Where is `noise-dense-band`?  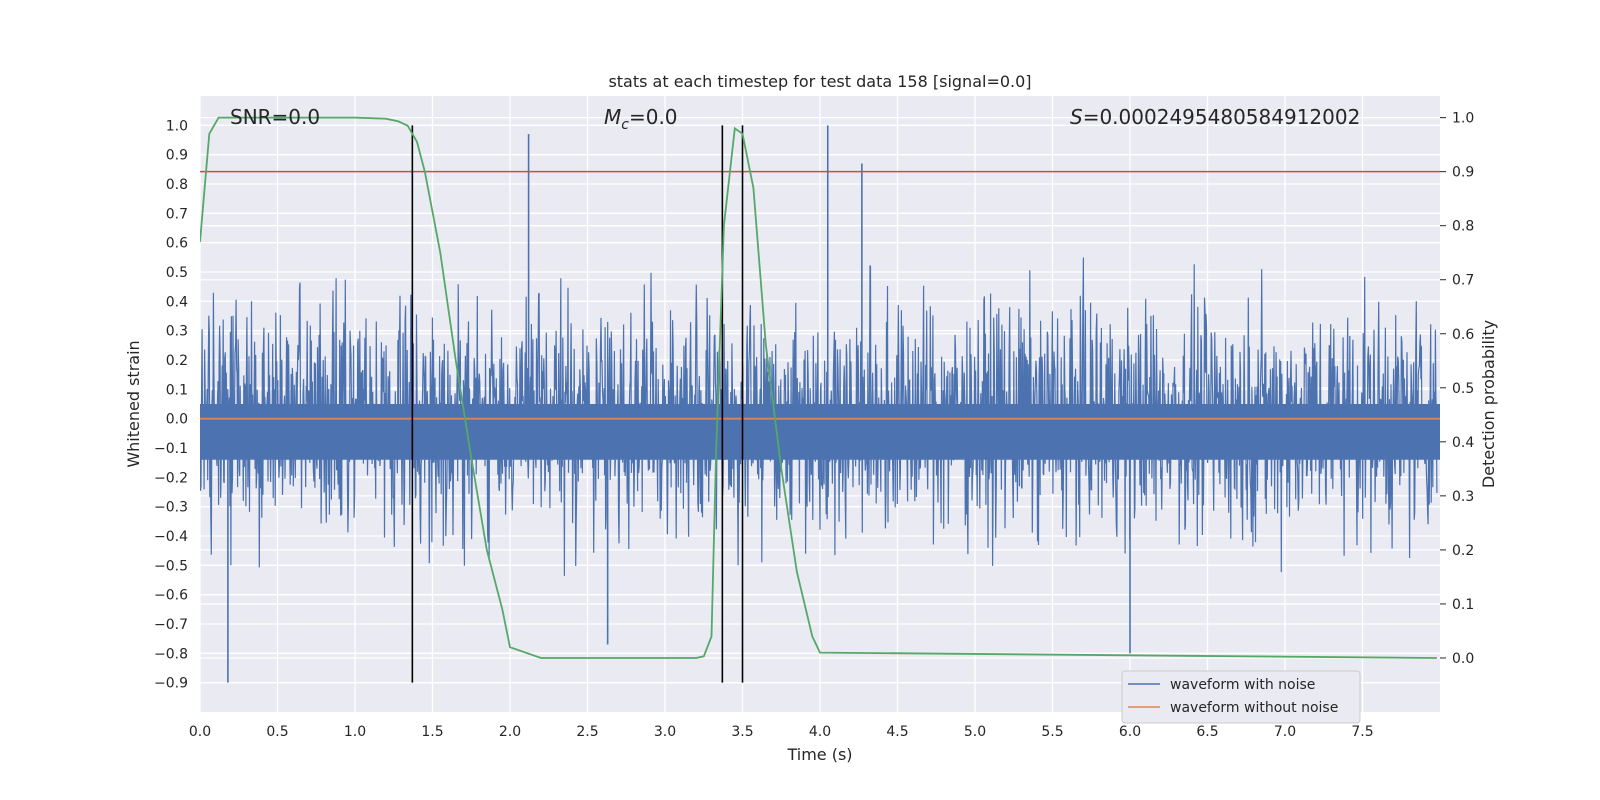
noise-dense-band is located at coordinates (820, 432).